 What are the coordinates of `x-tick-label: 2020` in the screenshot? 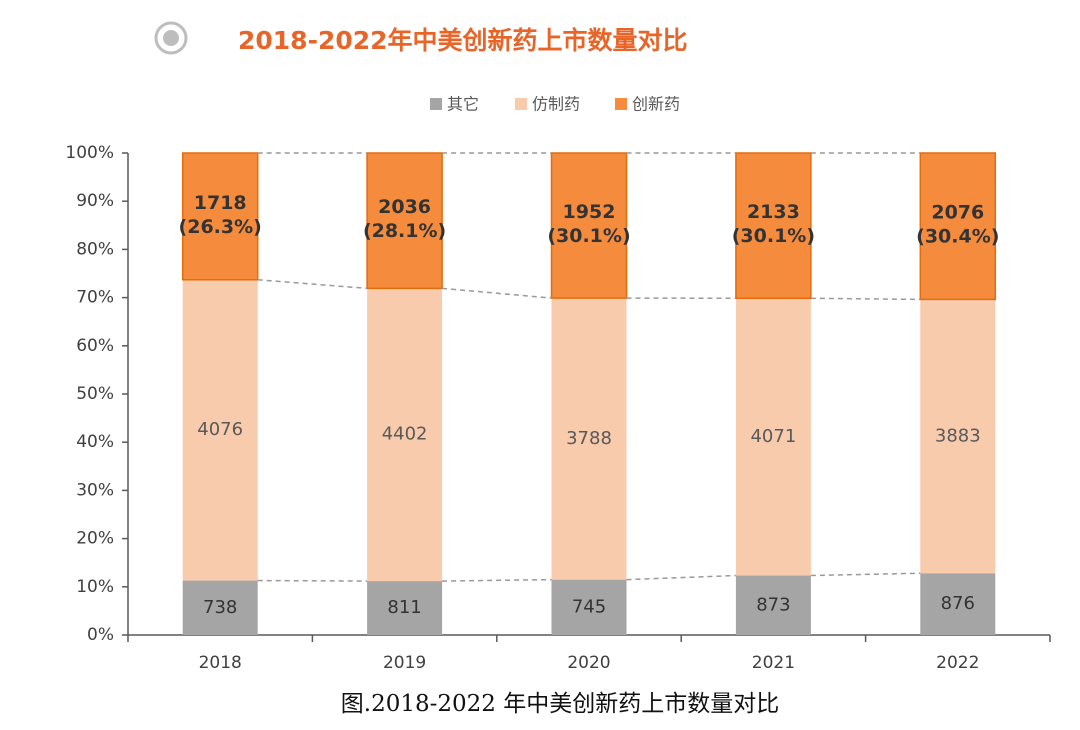 It's located at (588, 663).